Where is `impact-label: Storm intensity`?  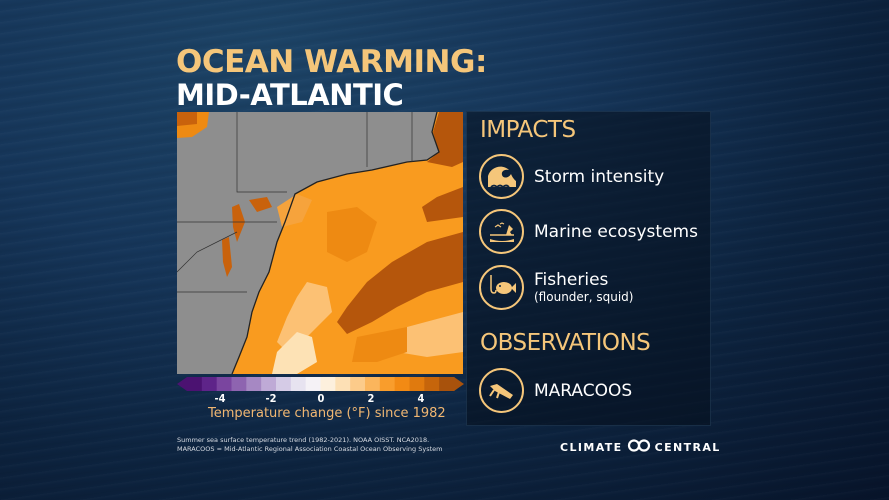 impact-label: Storm intensity is located at coordinates (599, 176).